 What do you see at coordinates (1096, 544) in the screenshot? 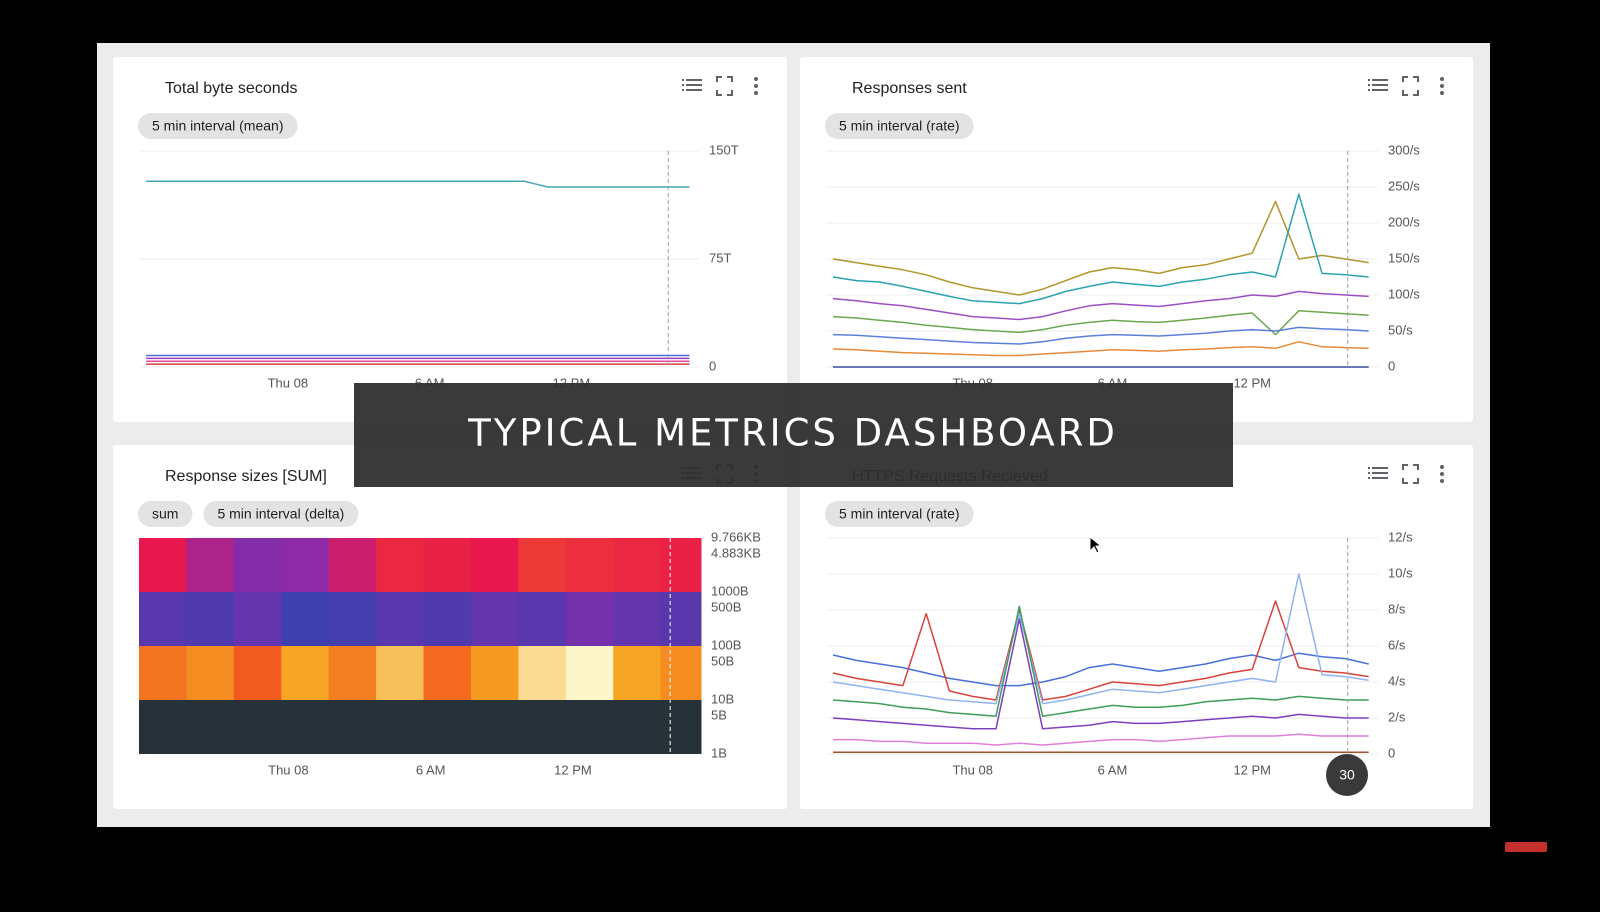
I see `cursor` at bounding box center [1096, 544].